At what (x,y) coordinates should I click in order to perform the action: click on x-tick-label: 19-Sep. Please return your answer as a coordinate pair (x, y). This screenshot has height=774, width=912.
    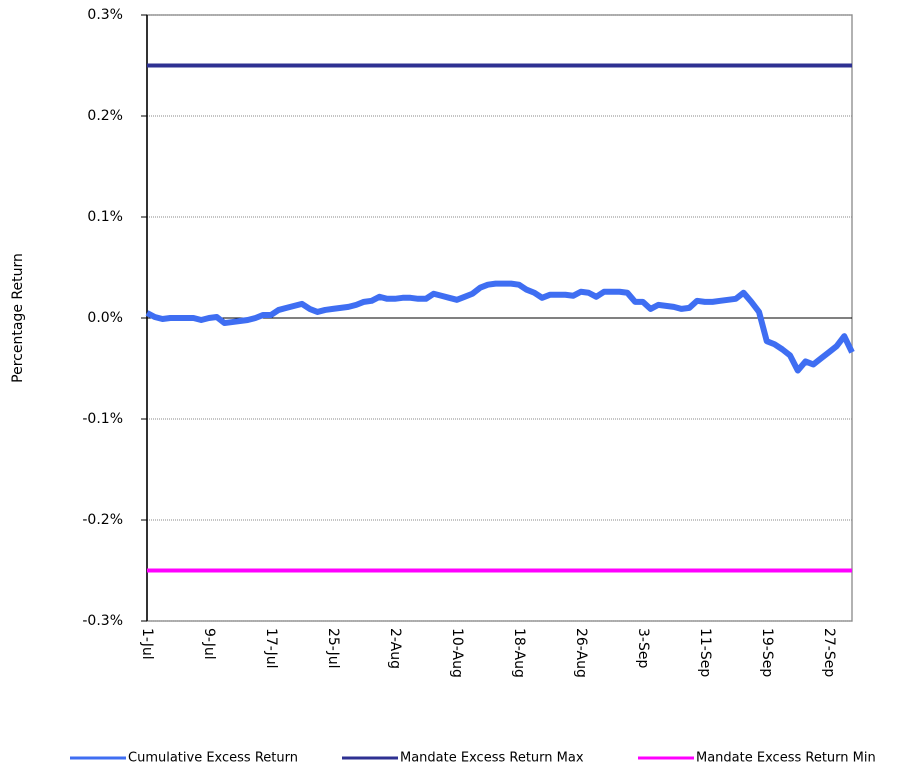
    Looking at the image, I should click on (767, 652).